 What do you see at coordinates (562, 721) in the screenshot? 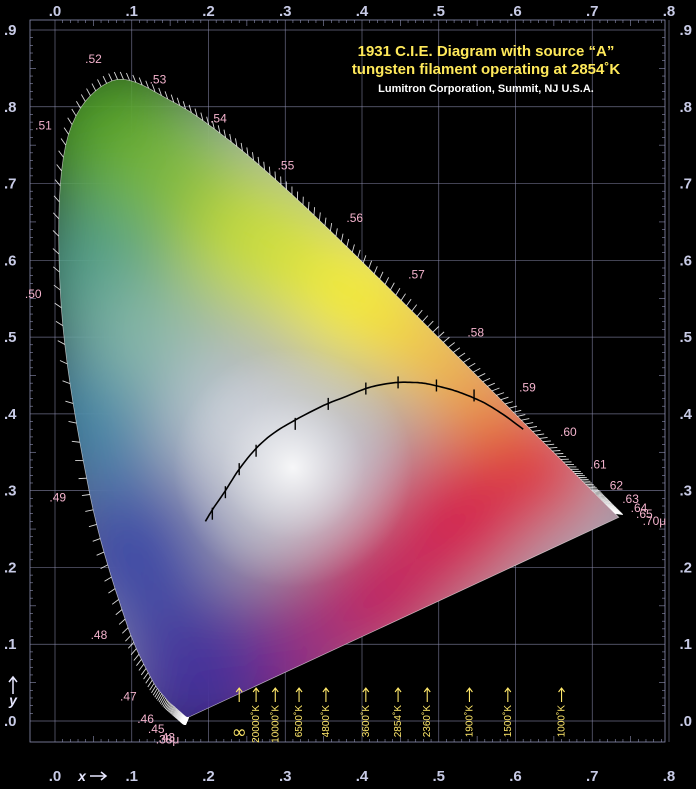
I see `cct-label: 1000˚K` at bounding box center [562, 721].